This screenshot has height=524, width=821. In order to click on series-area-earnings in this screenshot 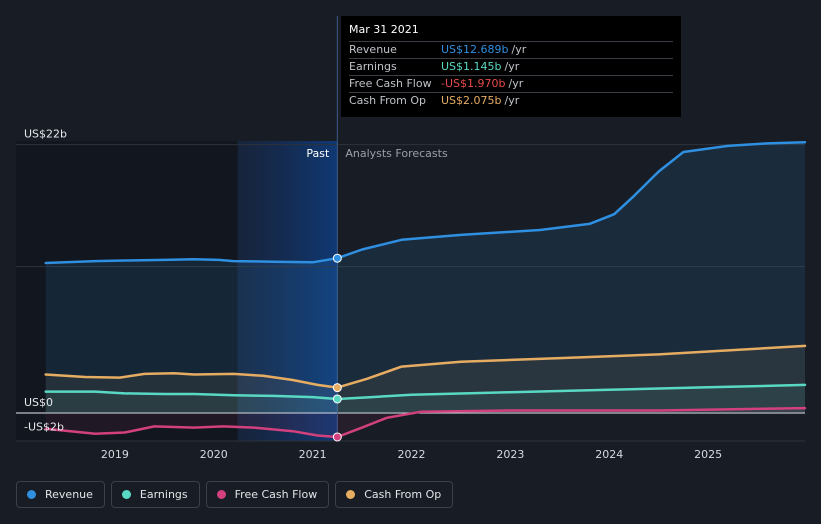, I will do `click(425, 398)`.